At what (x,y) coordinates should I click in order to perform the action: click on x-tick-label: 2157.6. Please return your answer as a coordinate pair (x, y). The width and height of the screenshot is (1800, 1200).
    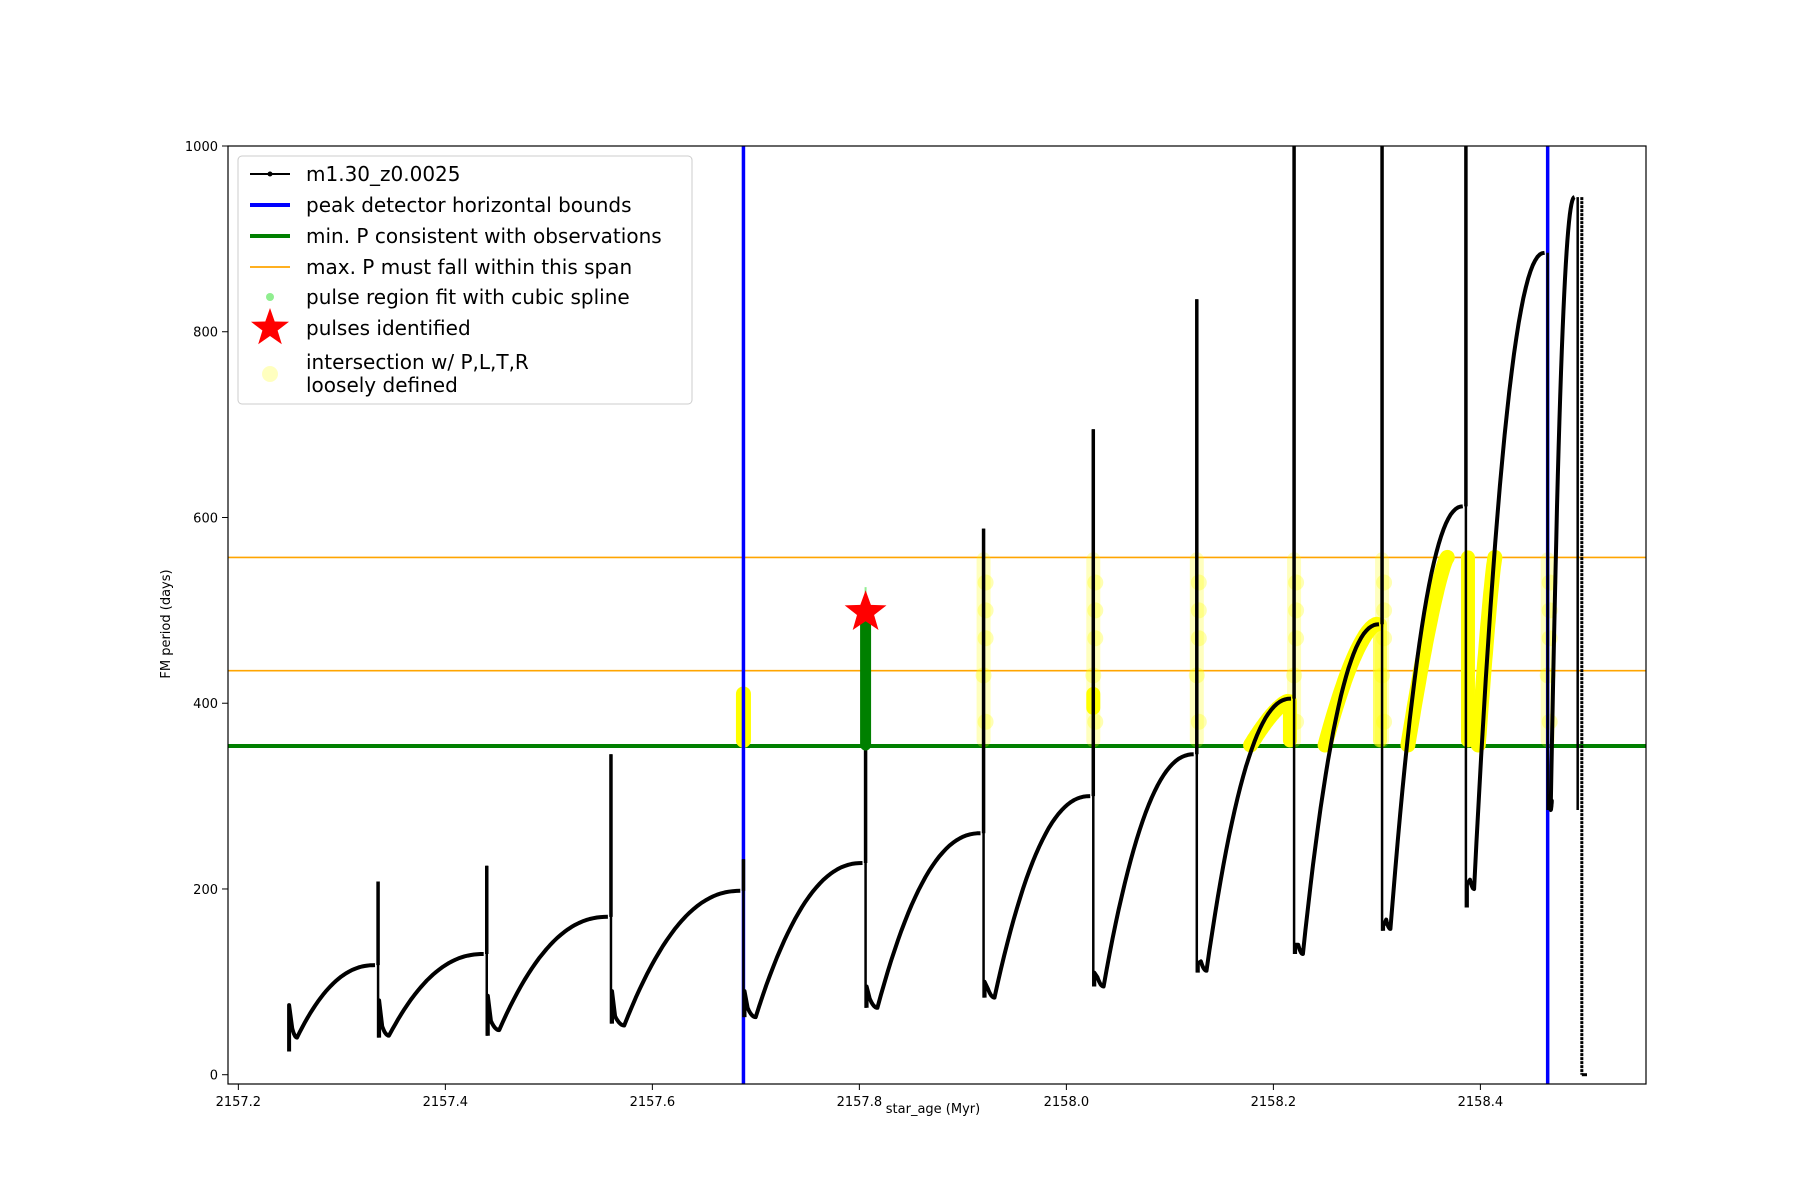
    Looking at the image, I should click on (653, 1102).